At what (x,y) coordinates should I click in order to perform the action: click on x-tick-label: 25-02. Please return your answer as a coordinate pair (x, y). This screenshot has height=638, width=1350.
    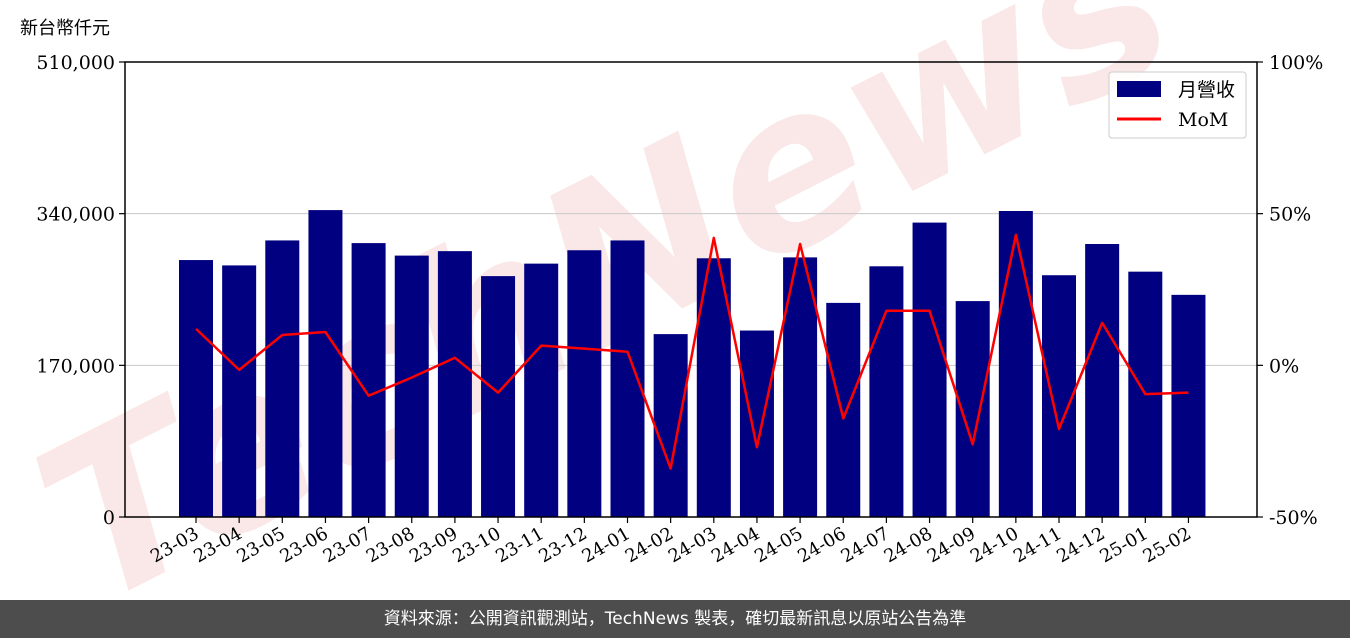
    Looking at the image, I should click on (1167, 545).